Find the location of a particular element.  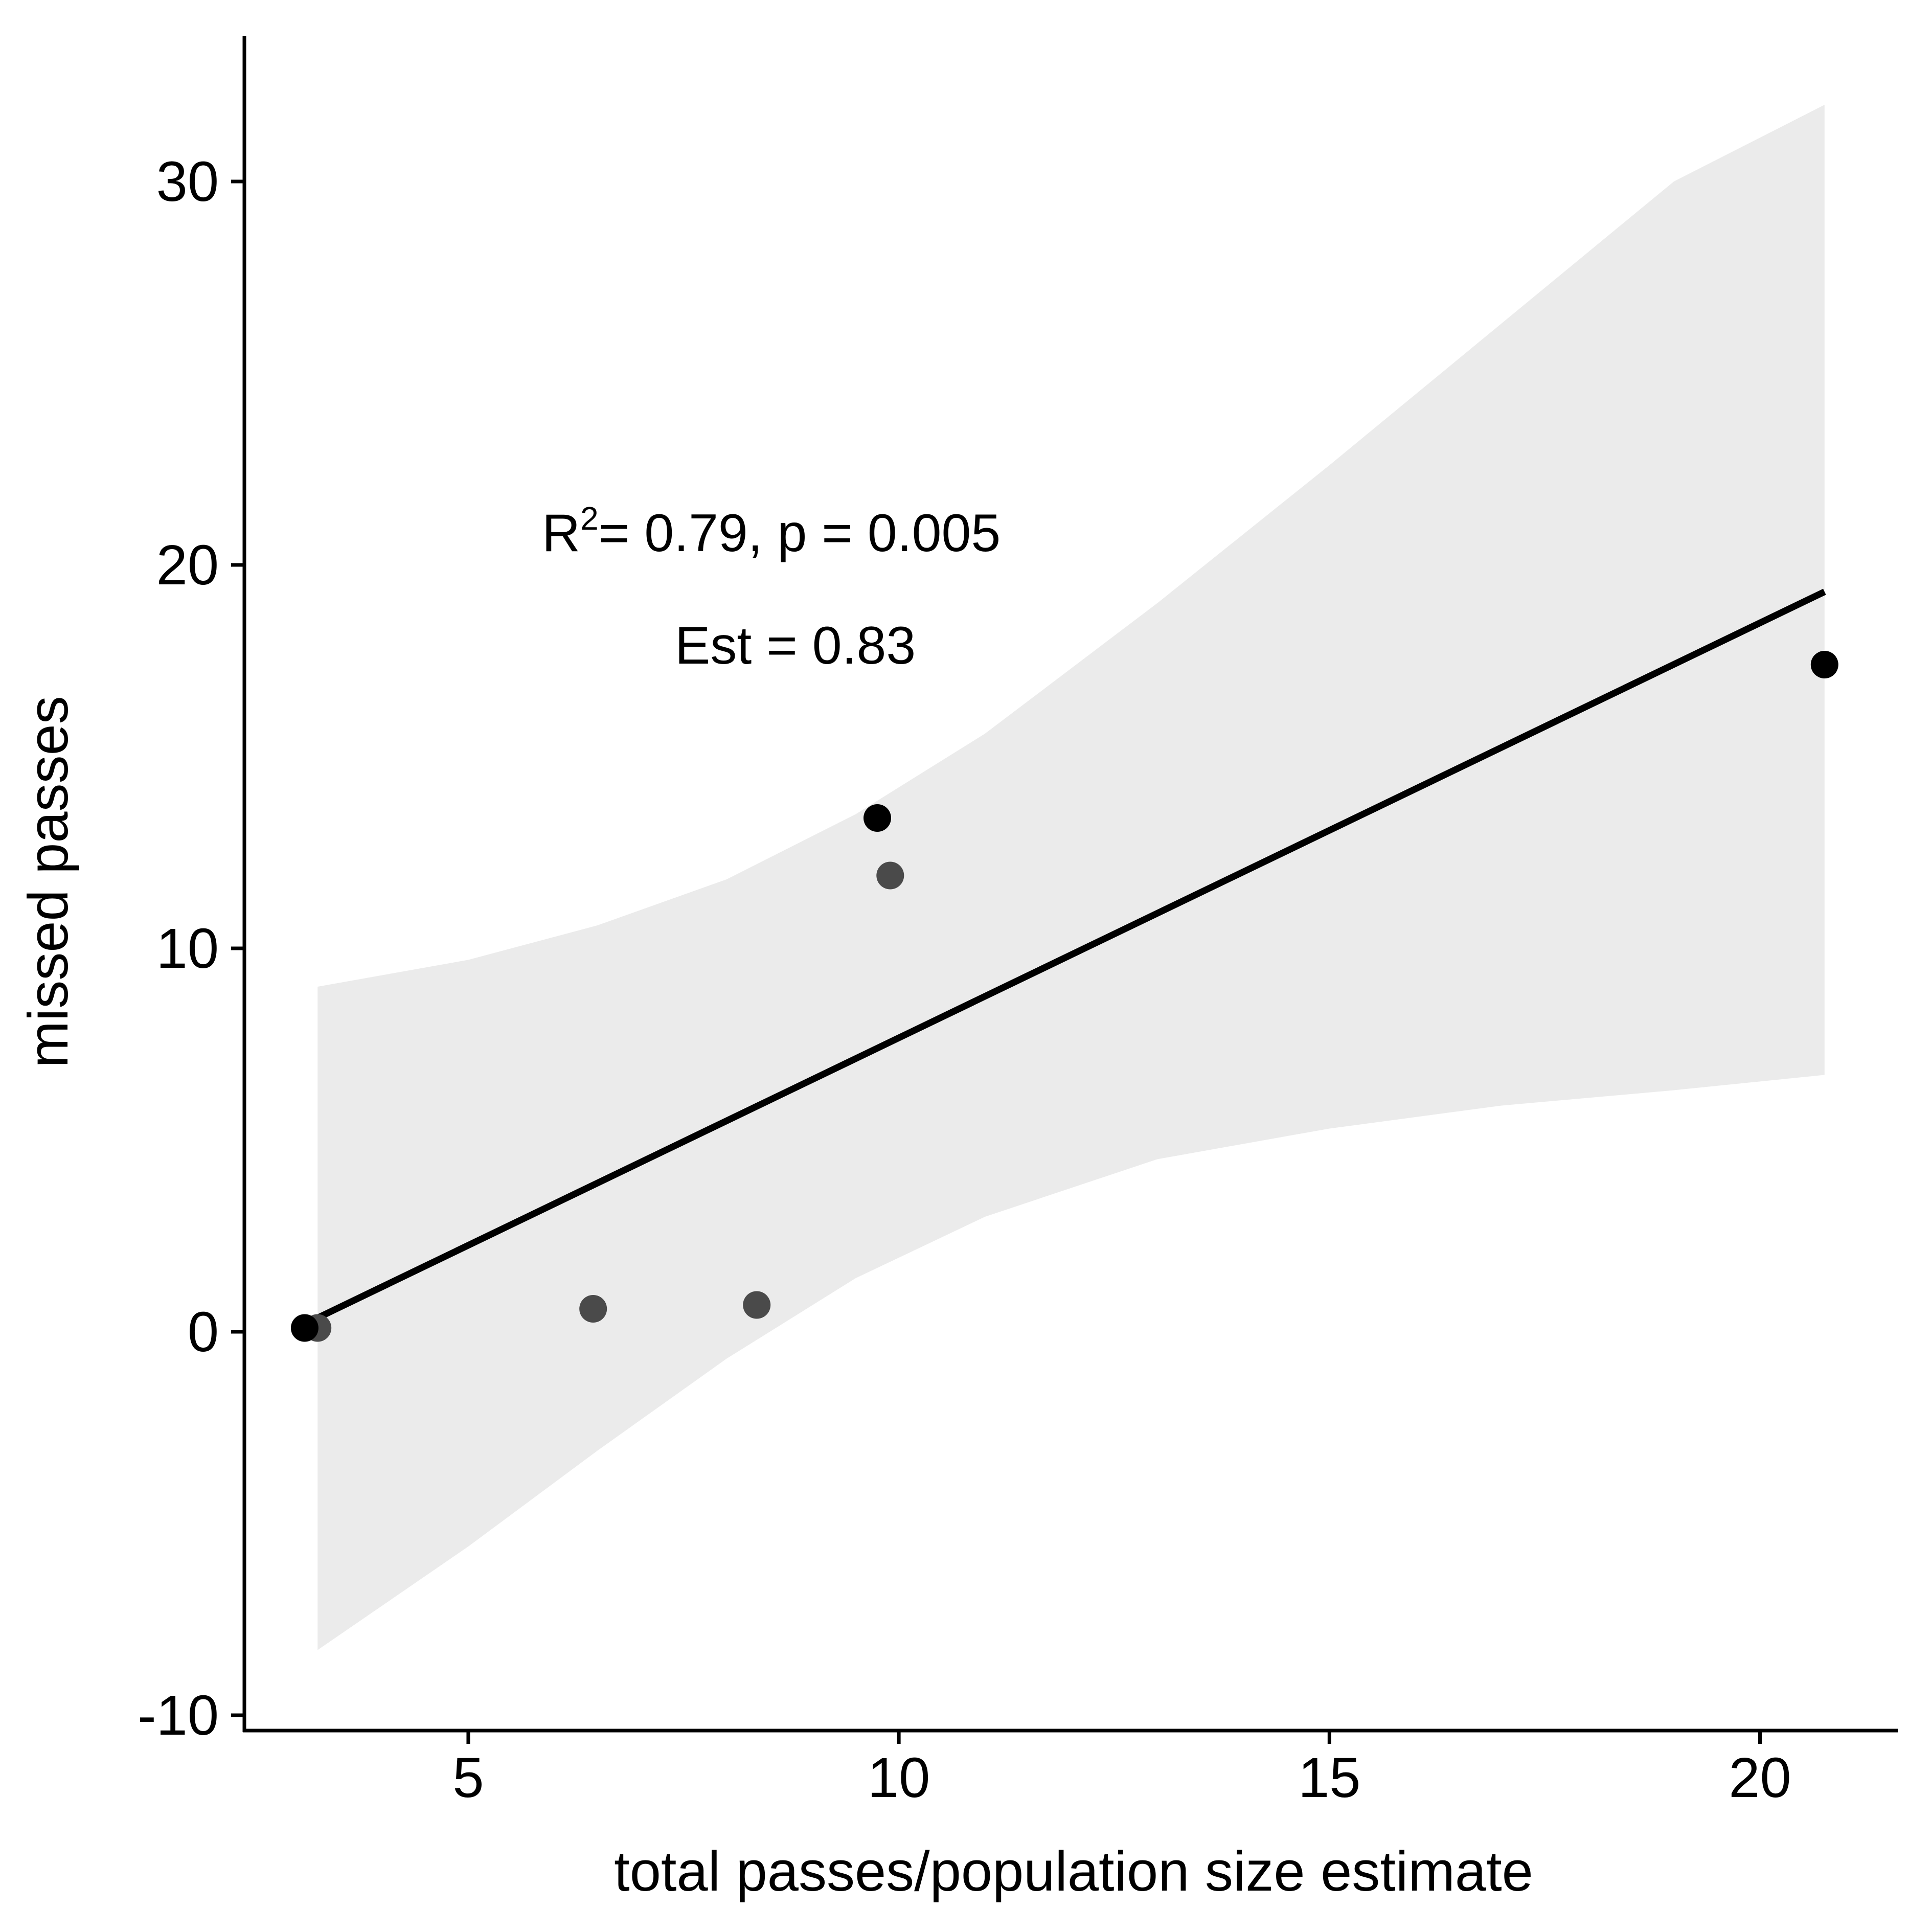

y-tick-label--10: -10 is located at coordinates (178, 1715).